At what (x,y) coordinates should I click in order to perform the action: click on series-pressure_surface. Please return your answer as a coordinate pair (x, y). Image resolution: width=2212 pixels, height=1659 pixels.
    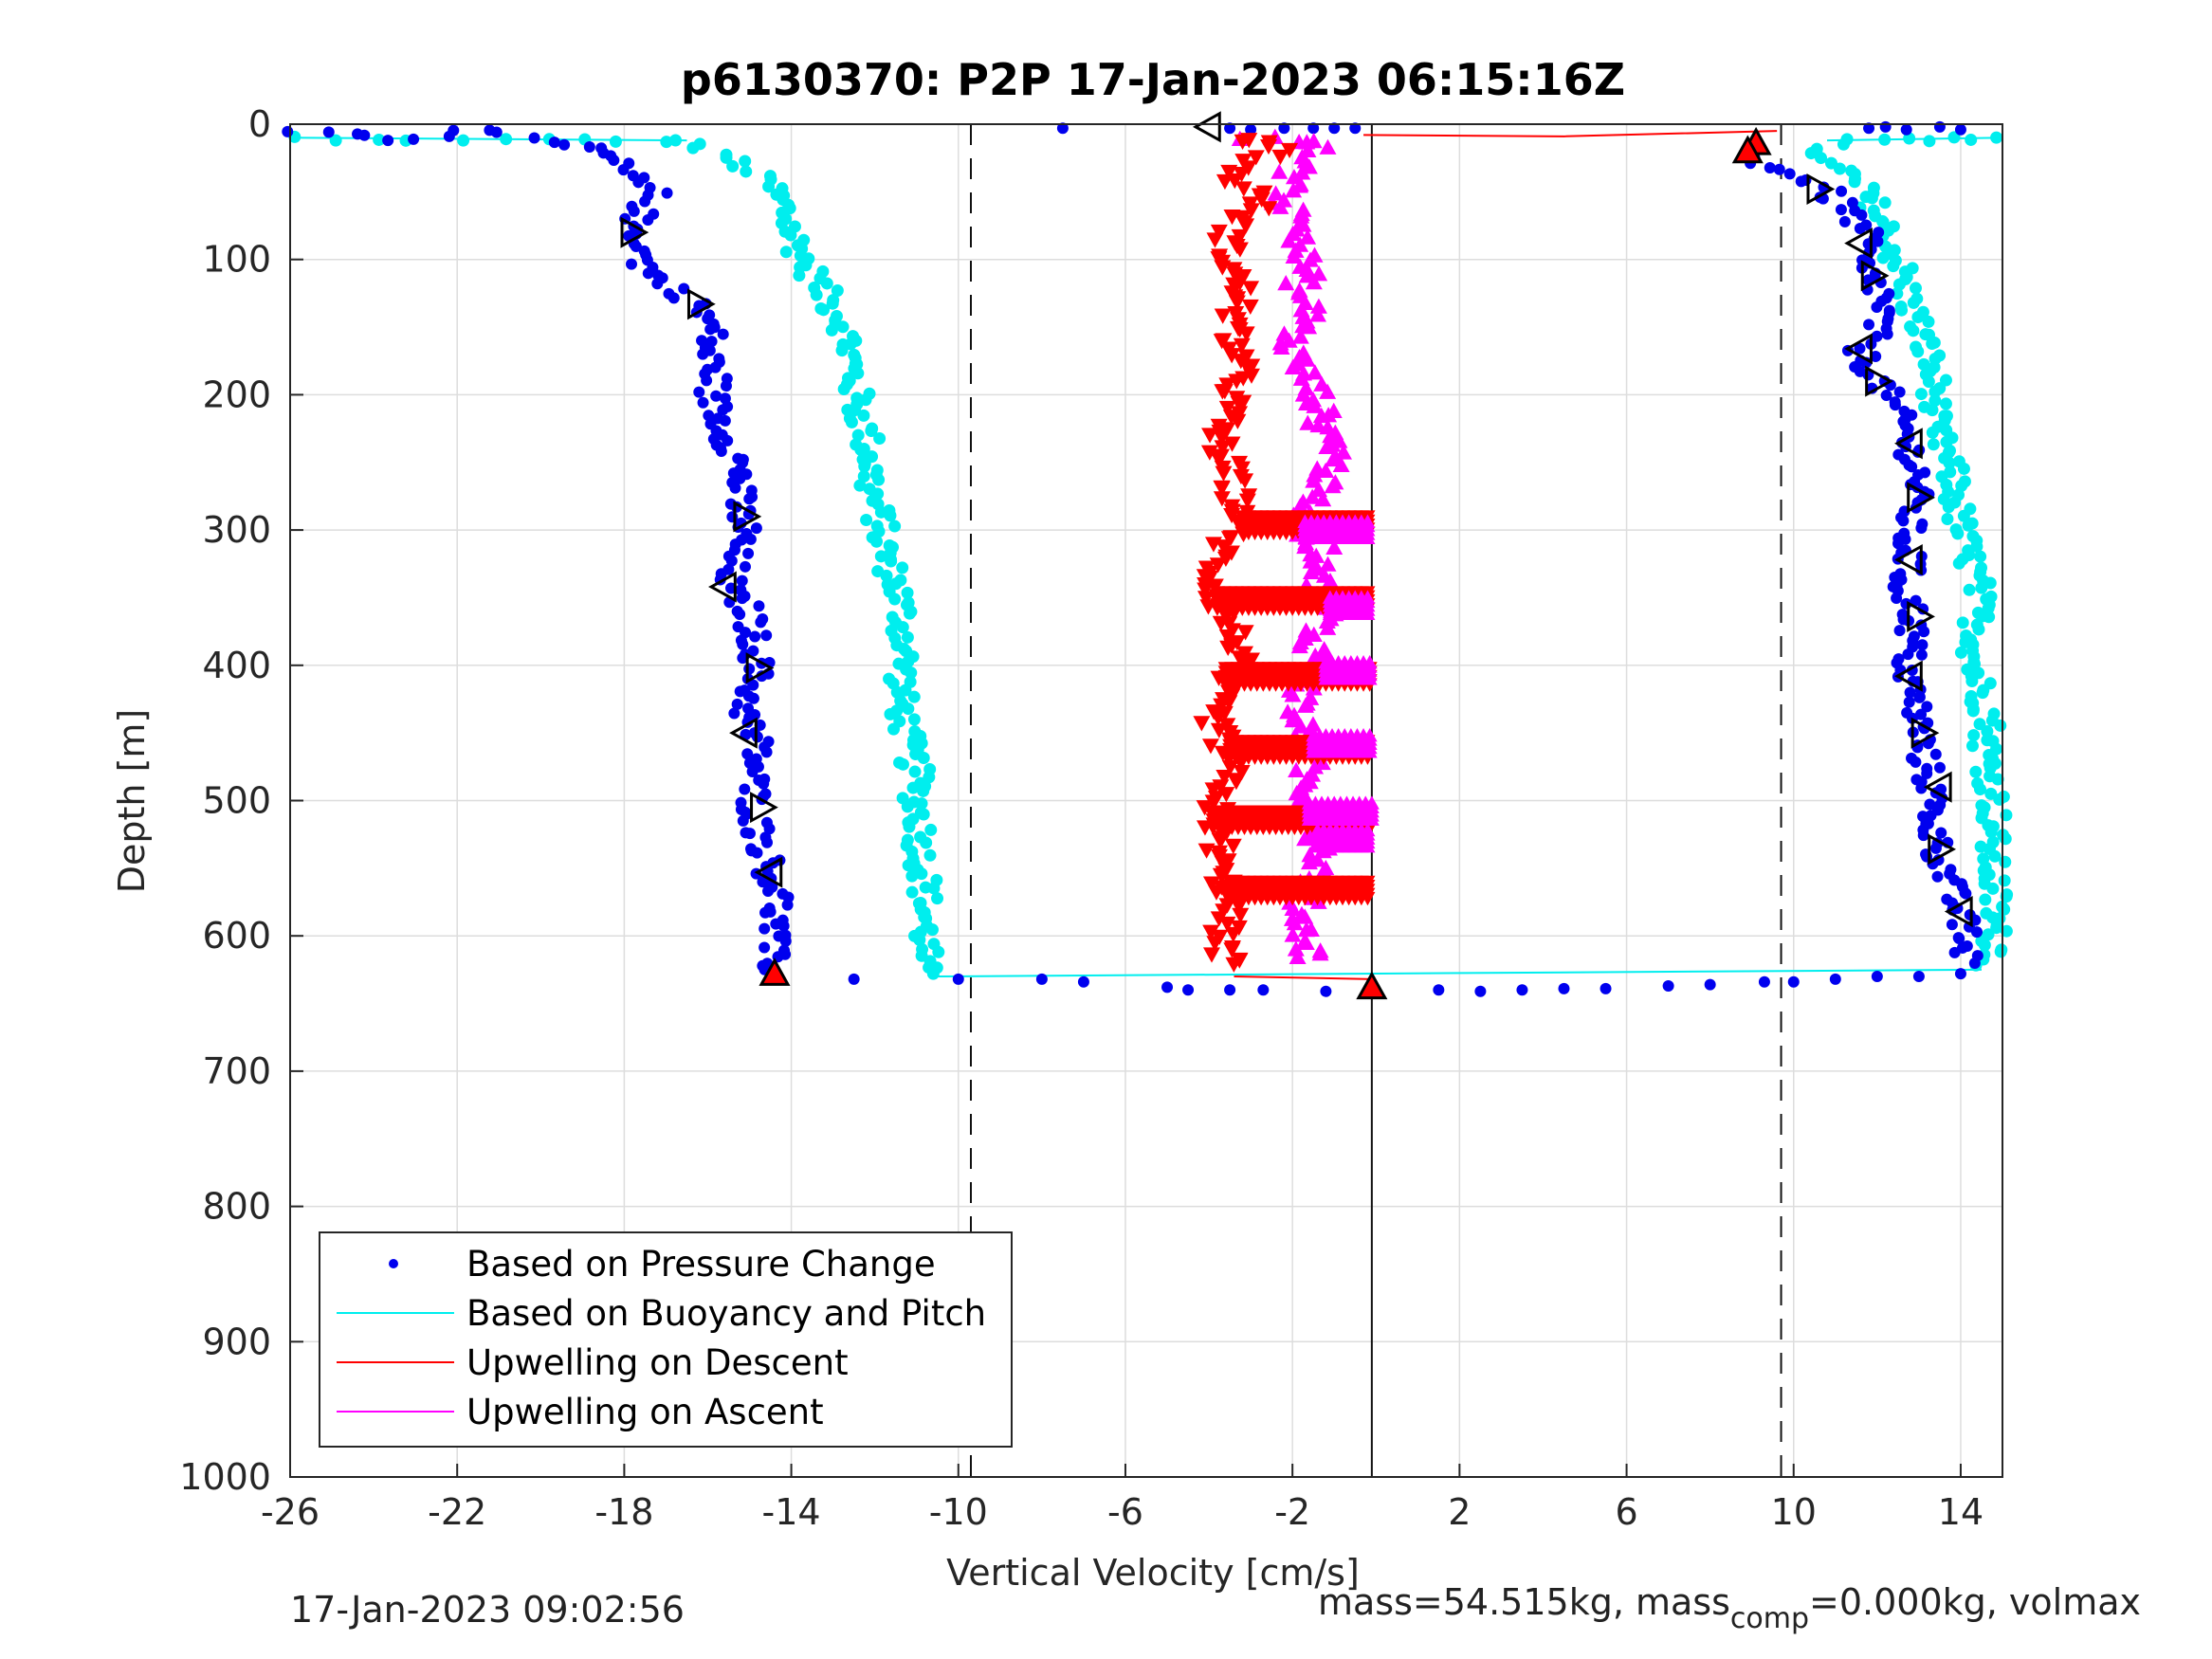
    Looking at the image, I should click on (1511, 128).